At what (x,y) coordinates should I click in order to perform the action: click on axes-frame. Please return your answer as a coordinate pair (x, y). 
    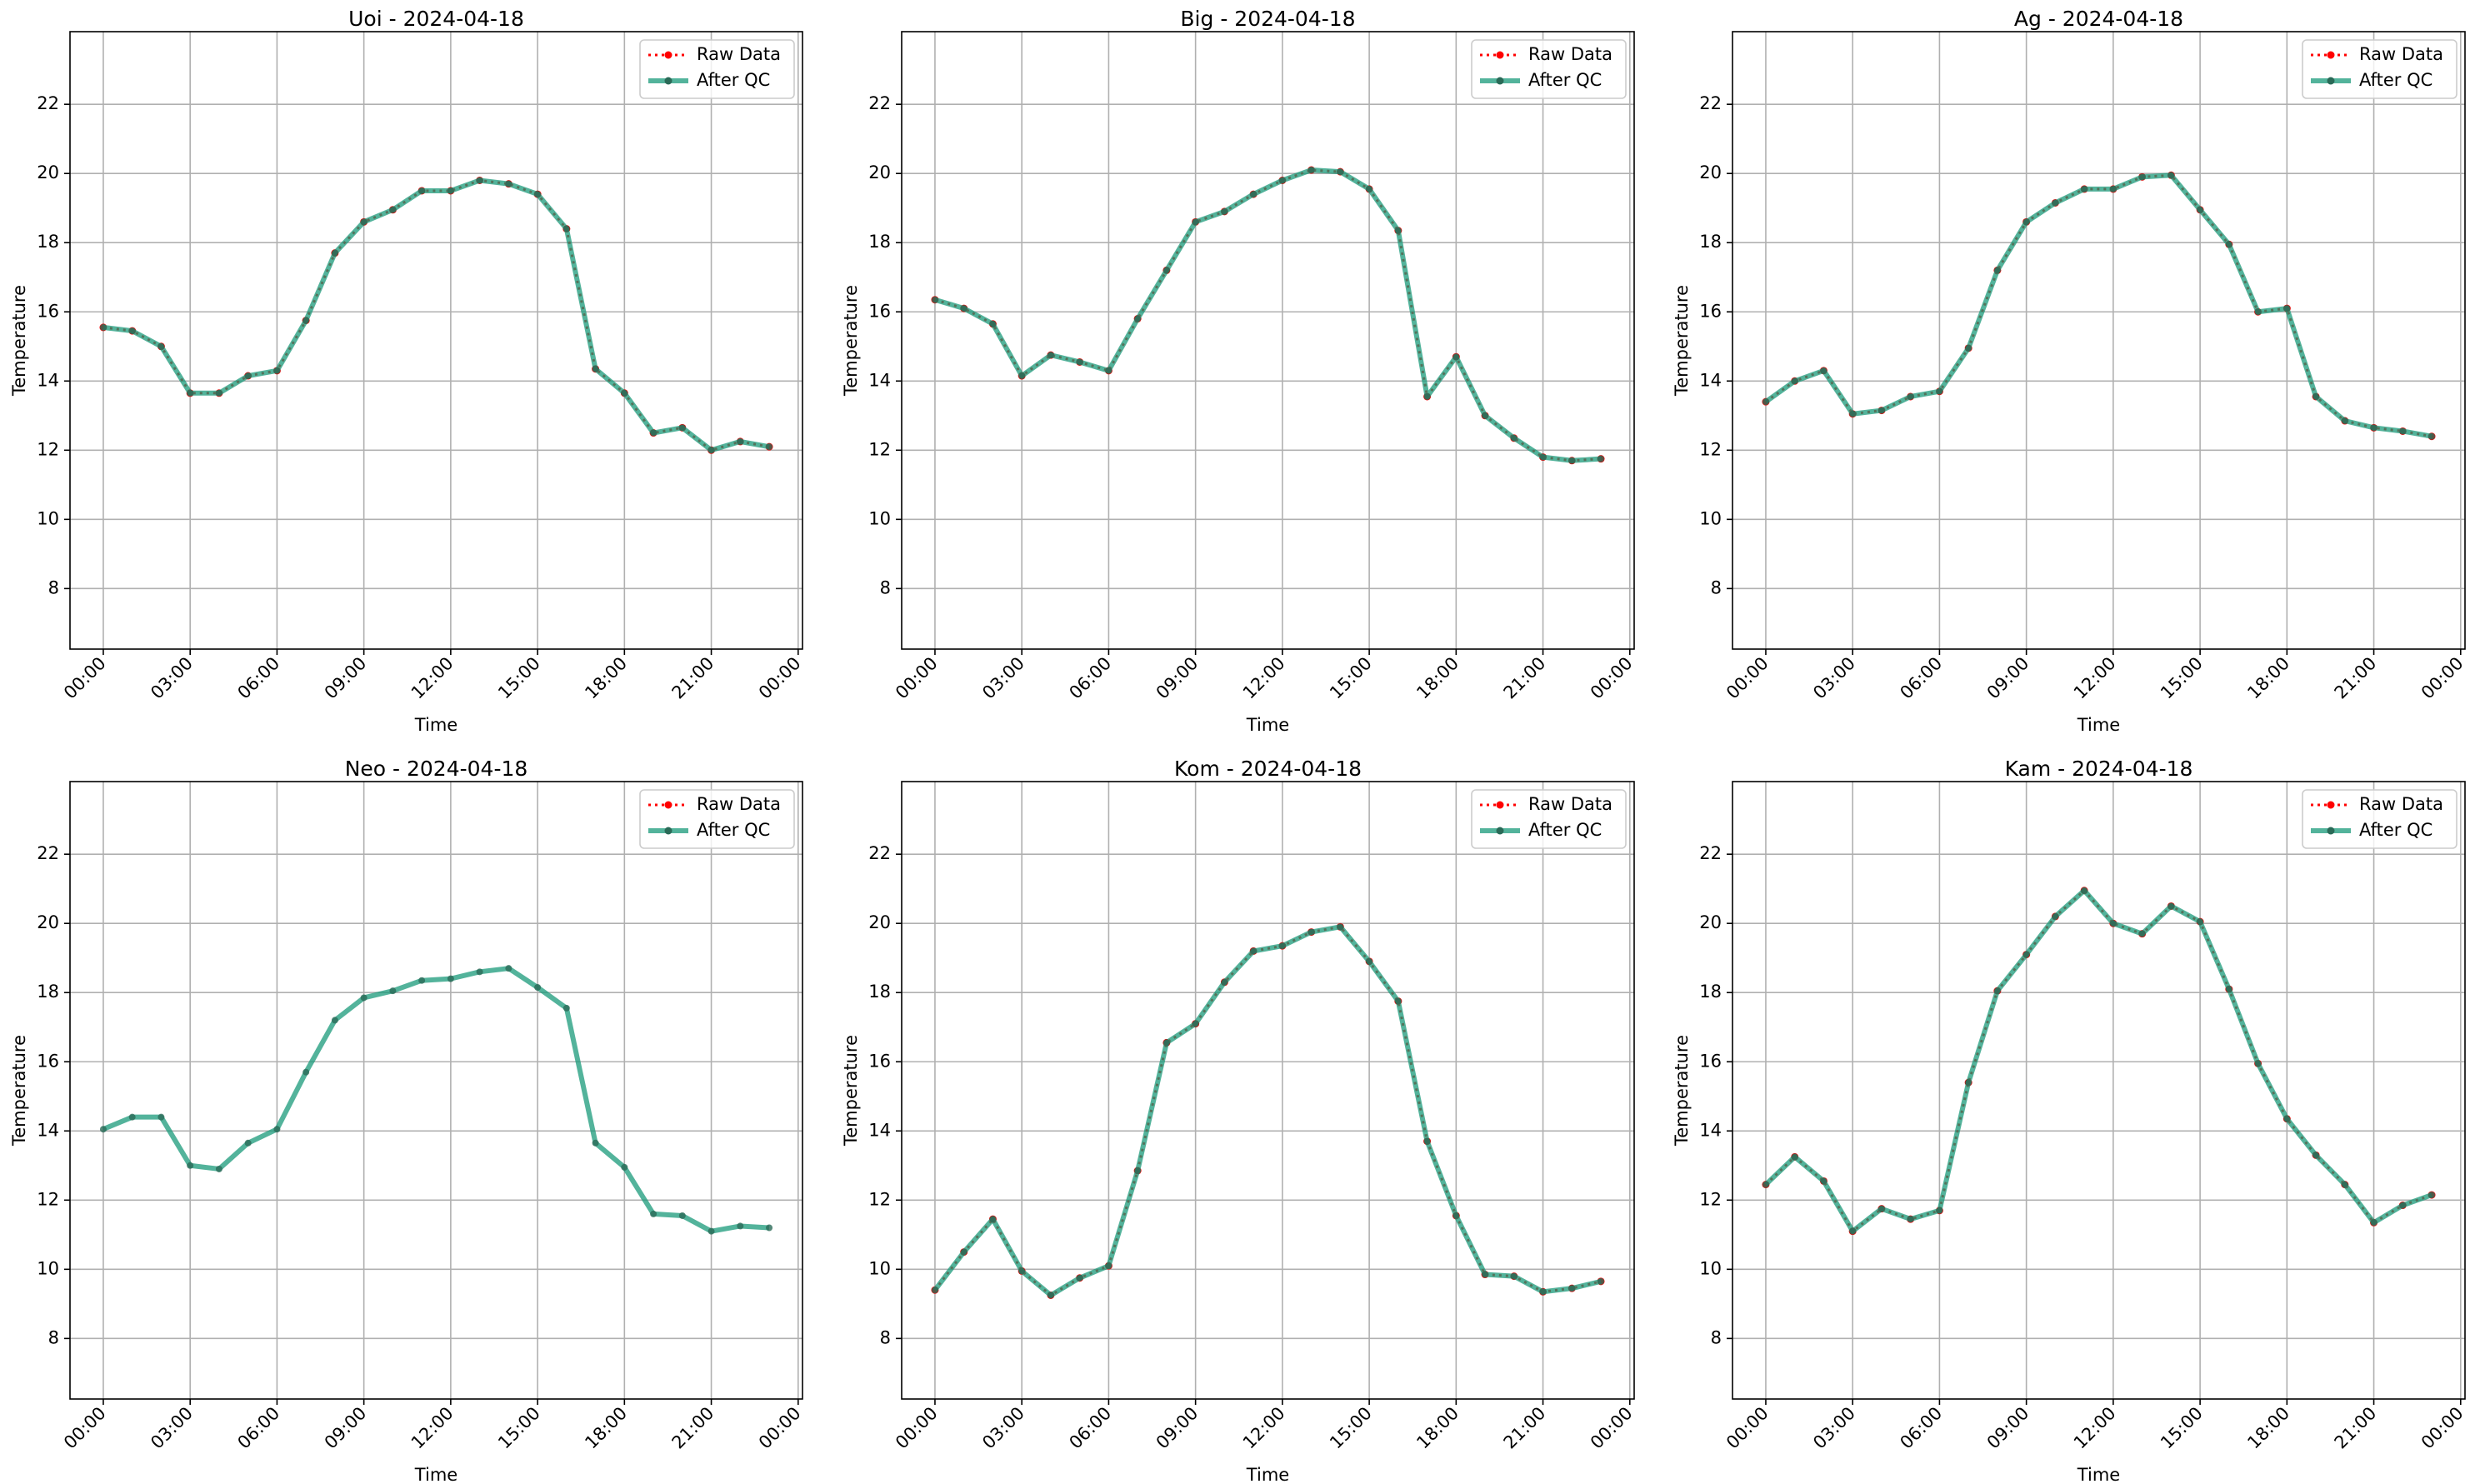
    Looking at the image, I should click on (1268, 340).